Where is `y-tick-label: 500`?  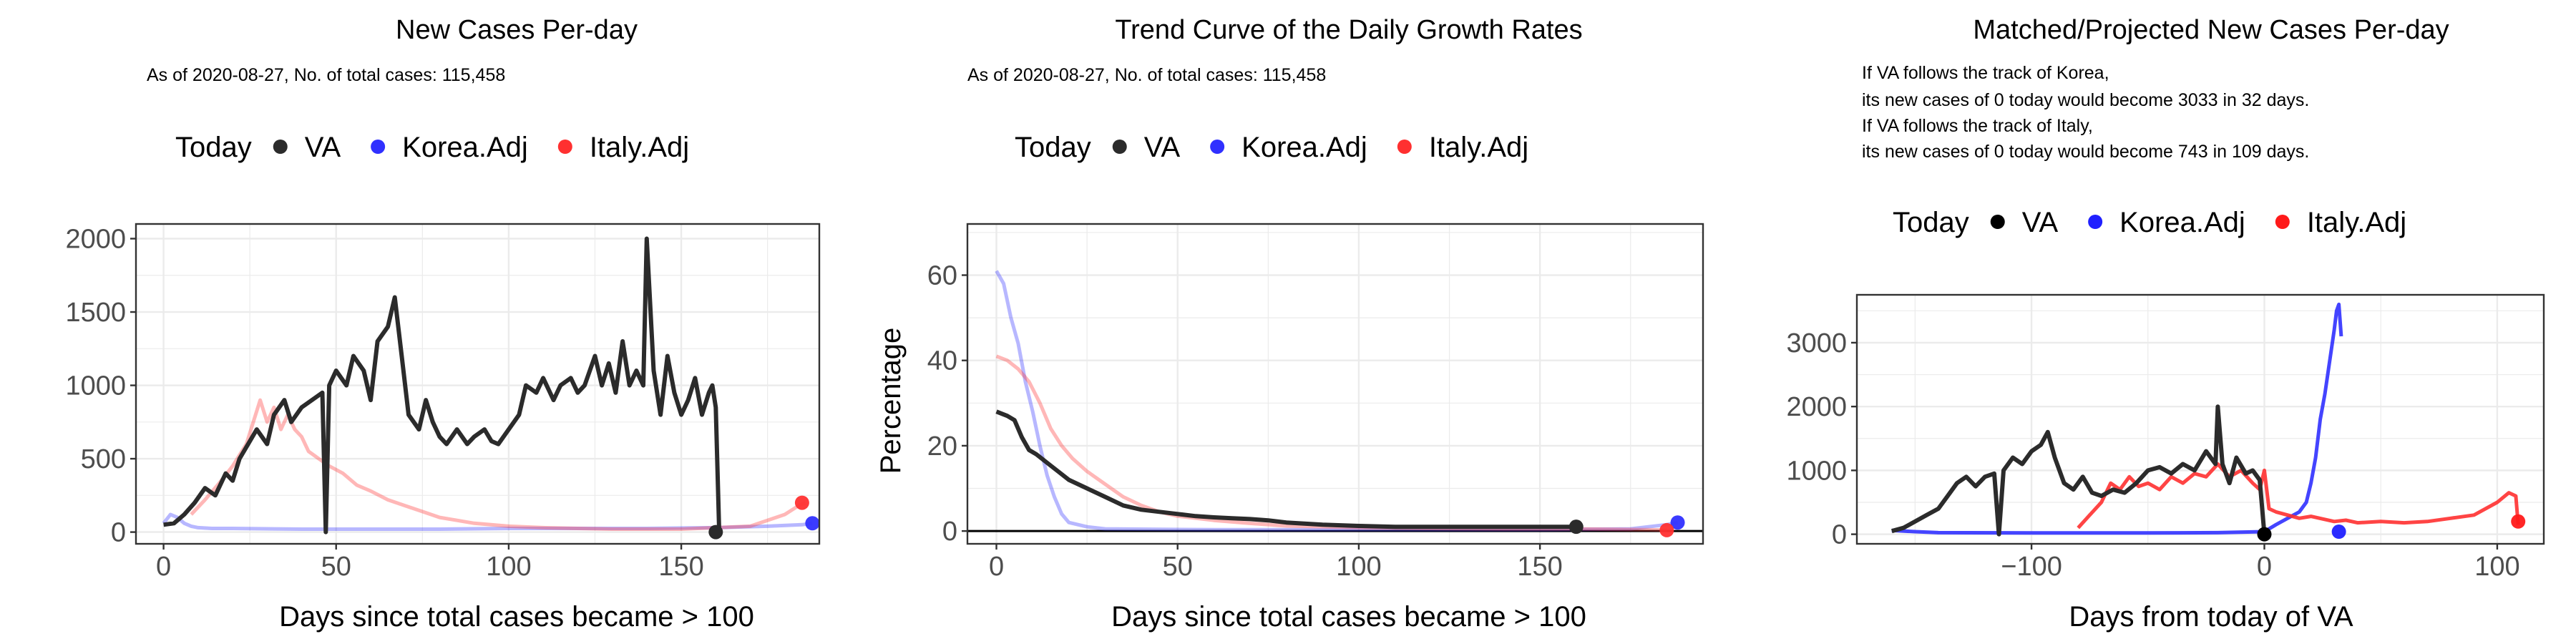 y-tick-label: 500 is located at coordinates (103, 459).